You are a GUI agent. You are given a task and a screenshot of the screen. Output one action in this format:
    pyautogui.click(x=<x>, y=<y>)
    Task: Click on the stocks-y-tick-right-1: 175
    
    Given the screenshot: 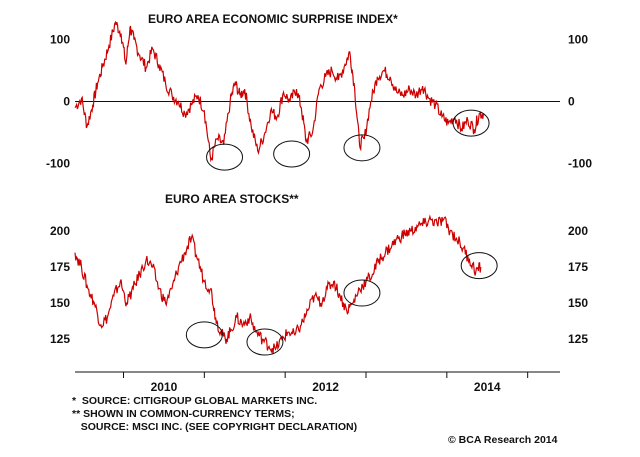 What is the action you would take?
    pyautogui.click(x=578, y=267)
    